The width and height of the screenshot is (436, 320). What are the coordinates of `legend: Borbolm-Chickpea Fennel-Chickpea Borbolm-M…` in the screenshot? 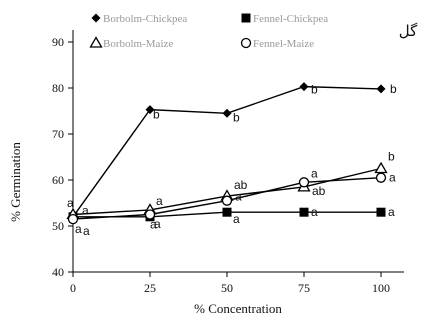 It's located at (208, 31).